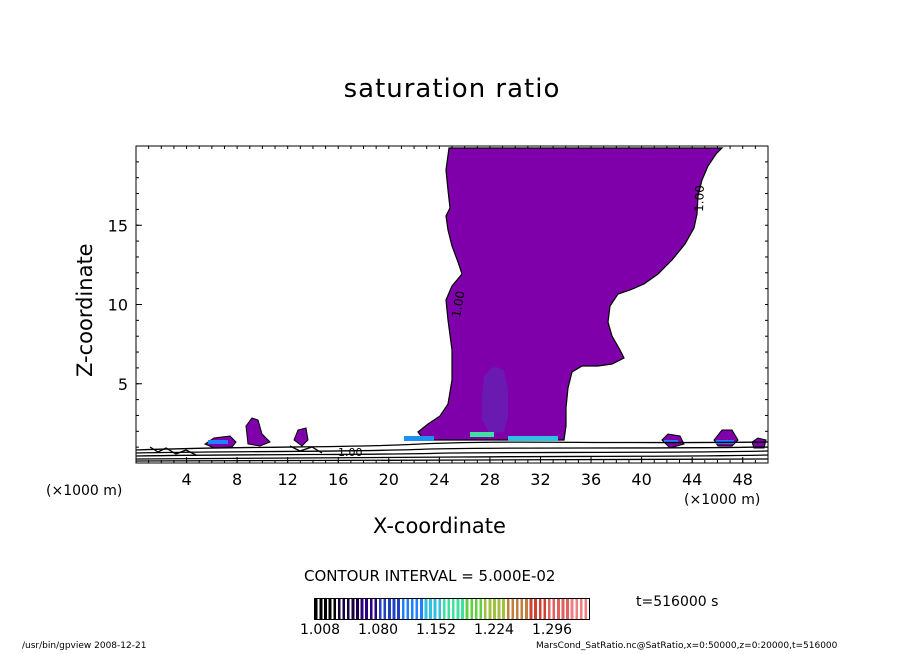  I want to click on ground-contours, so click(452, 451).